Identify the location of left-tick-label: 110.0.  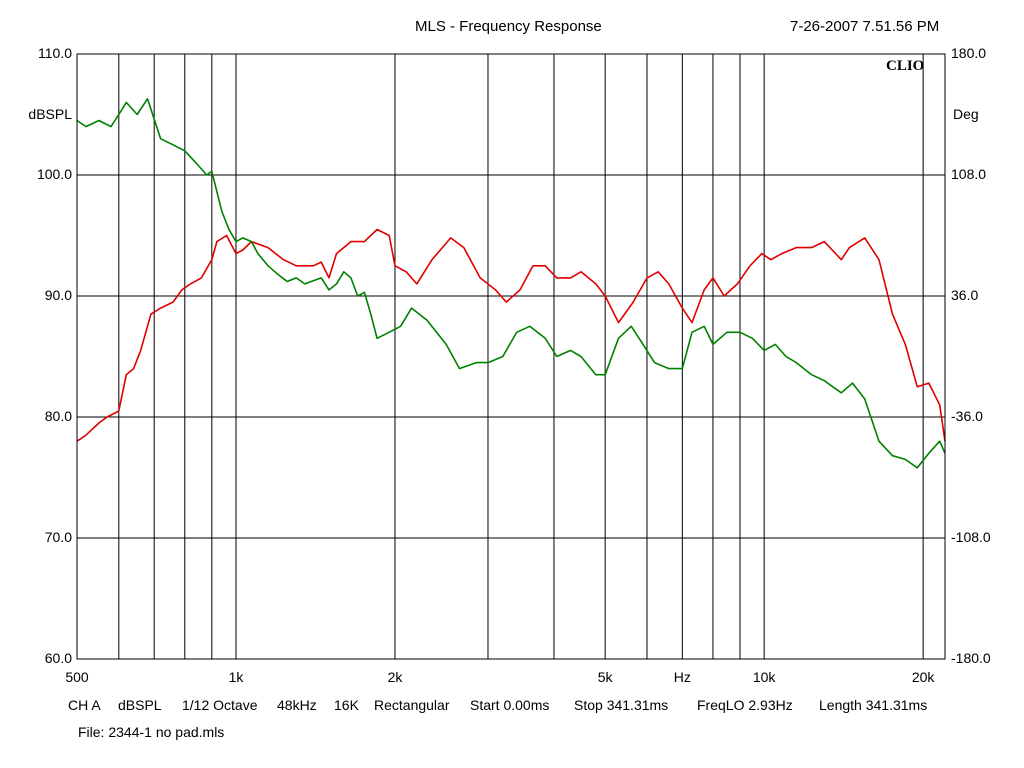
(55, 53).